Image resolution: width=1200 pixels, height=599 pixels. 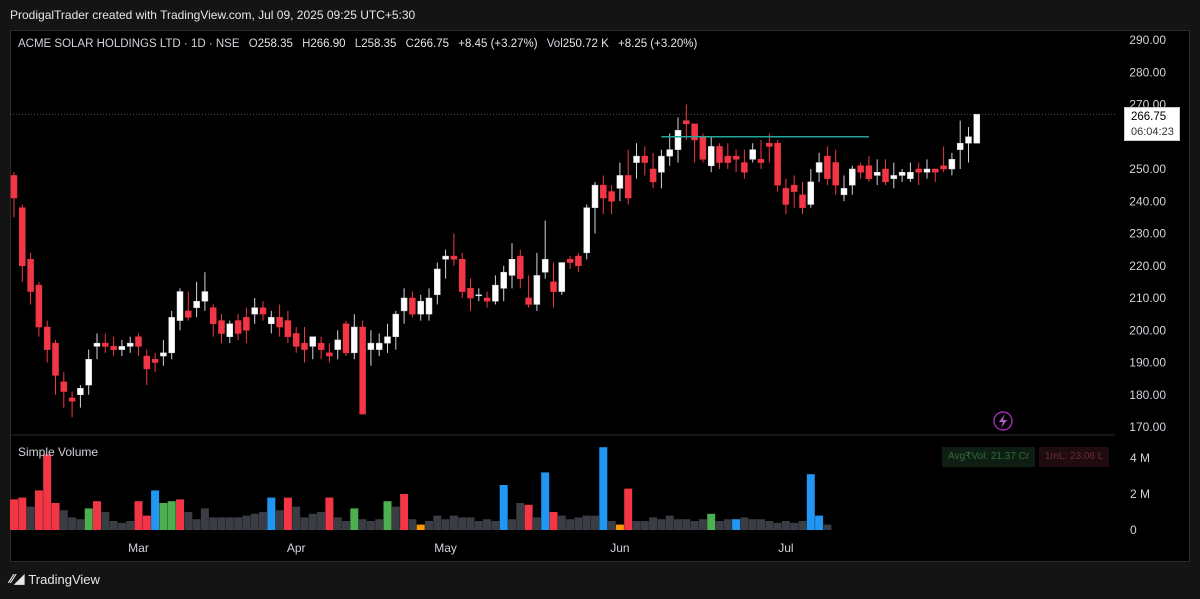 What do you see at coordinates (64, 579) in the screenshot?
I see `brand-name: TradingView` at bounding box center [64, 579].